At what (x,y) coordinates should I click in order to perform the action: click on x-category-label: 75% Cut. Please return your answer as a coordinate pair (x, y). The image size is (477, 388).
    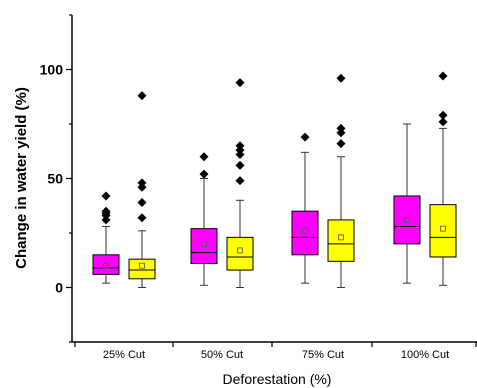
    Looking at the image, I should click on (323, 355).